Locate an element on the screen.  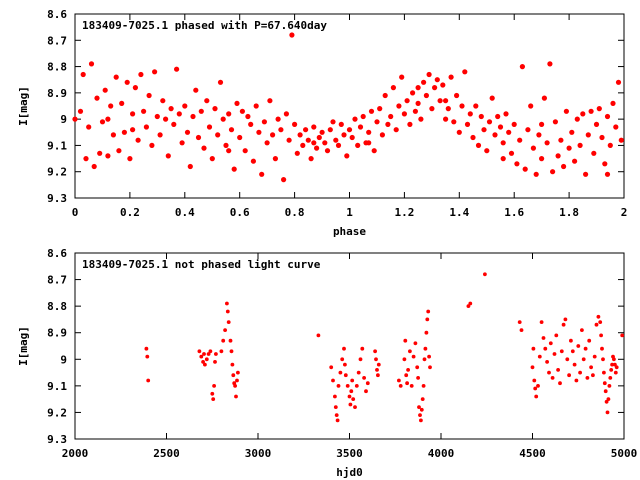
y-tick-label: 9.1 is located at coordinates (57, 386).